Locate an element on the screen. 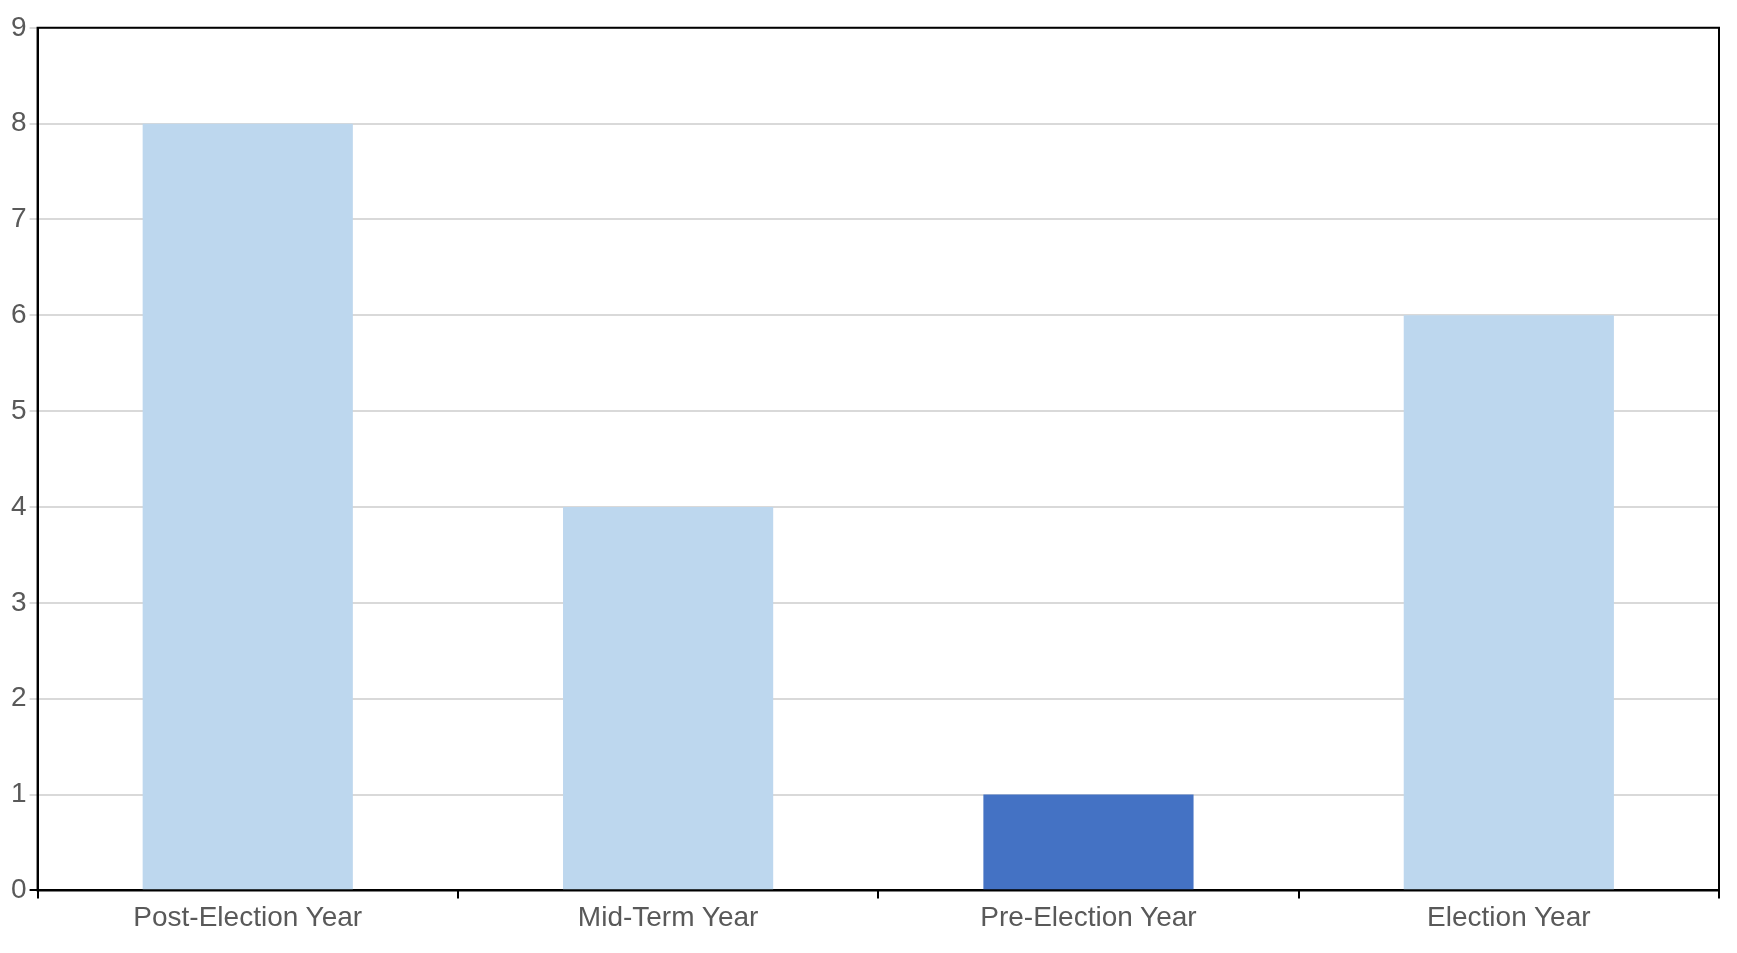 The height and width of the screenshot is (953, 1737). y-tick-label: 1 is located at coordinates (18, 793).